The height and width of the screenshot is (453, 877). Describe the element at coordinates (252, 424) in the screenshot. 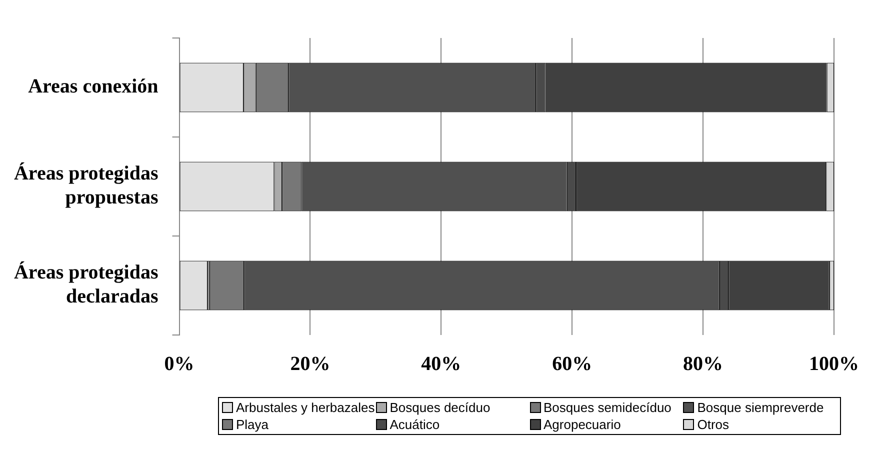

I see `legend-label: Playa` at that location.